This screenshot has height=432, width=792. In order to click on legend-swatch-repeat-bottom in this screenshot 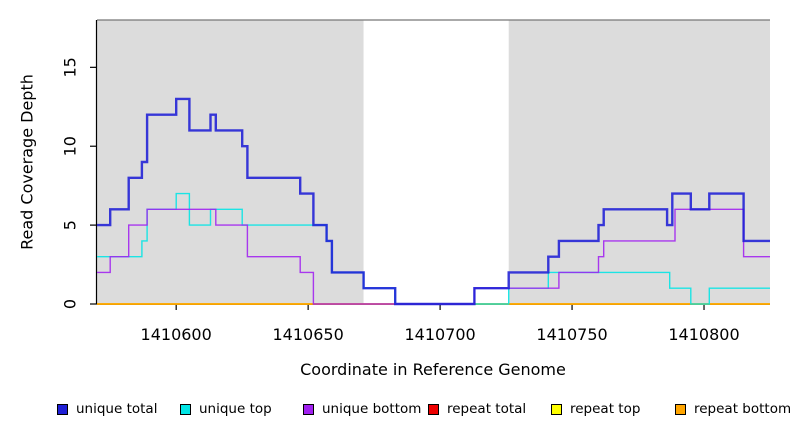, I will do `click(680, 409)`.